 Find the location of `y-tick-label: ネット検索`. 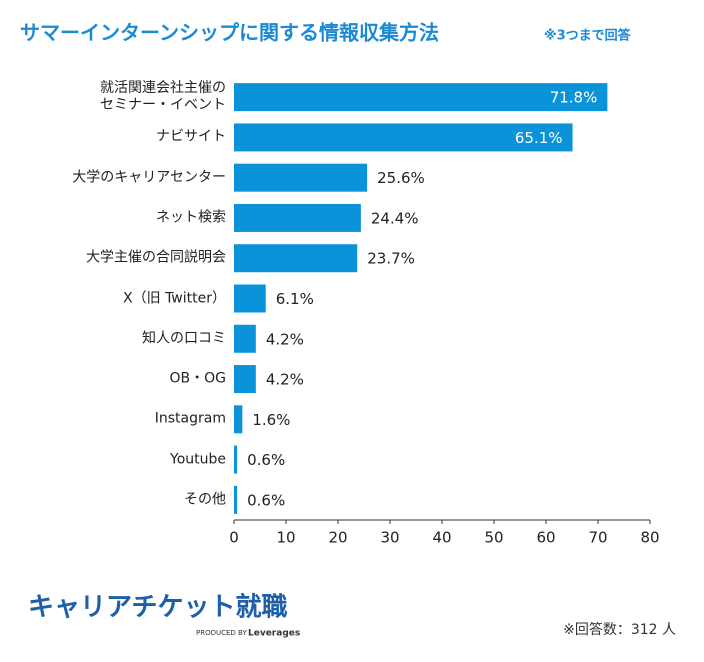

y-tick-label: ネット検索 is located at coordinates (191, 217).